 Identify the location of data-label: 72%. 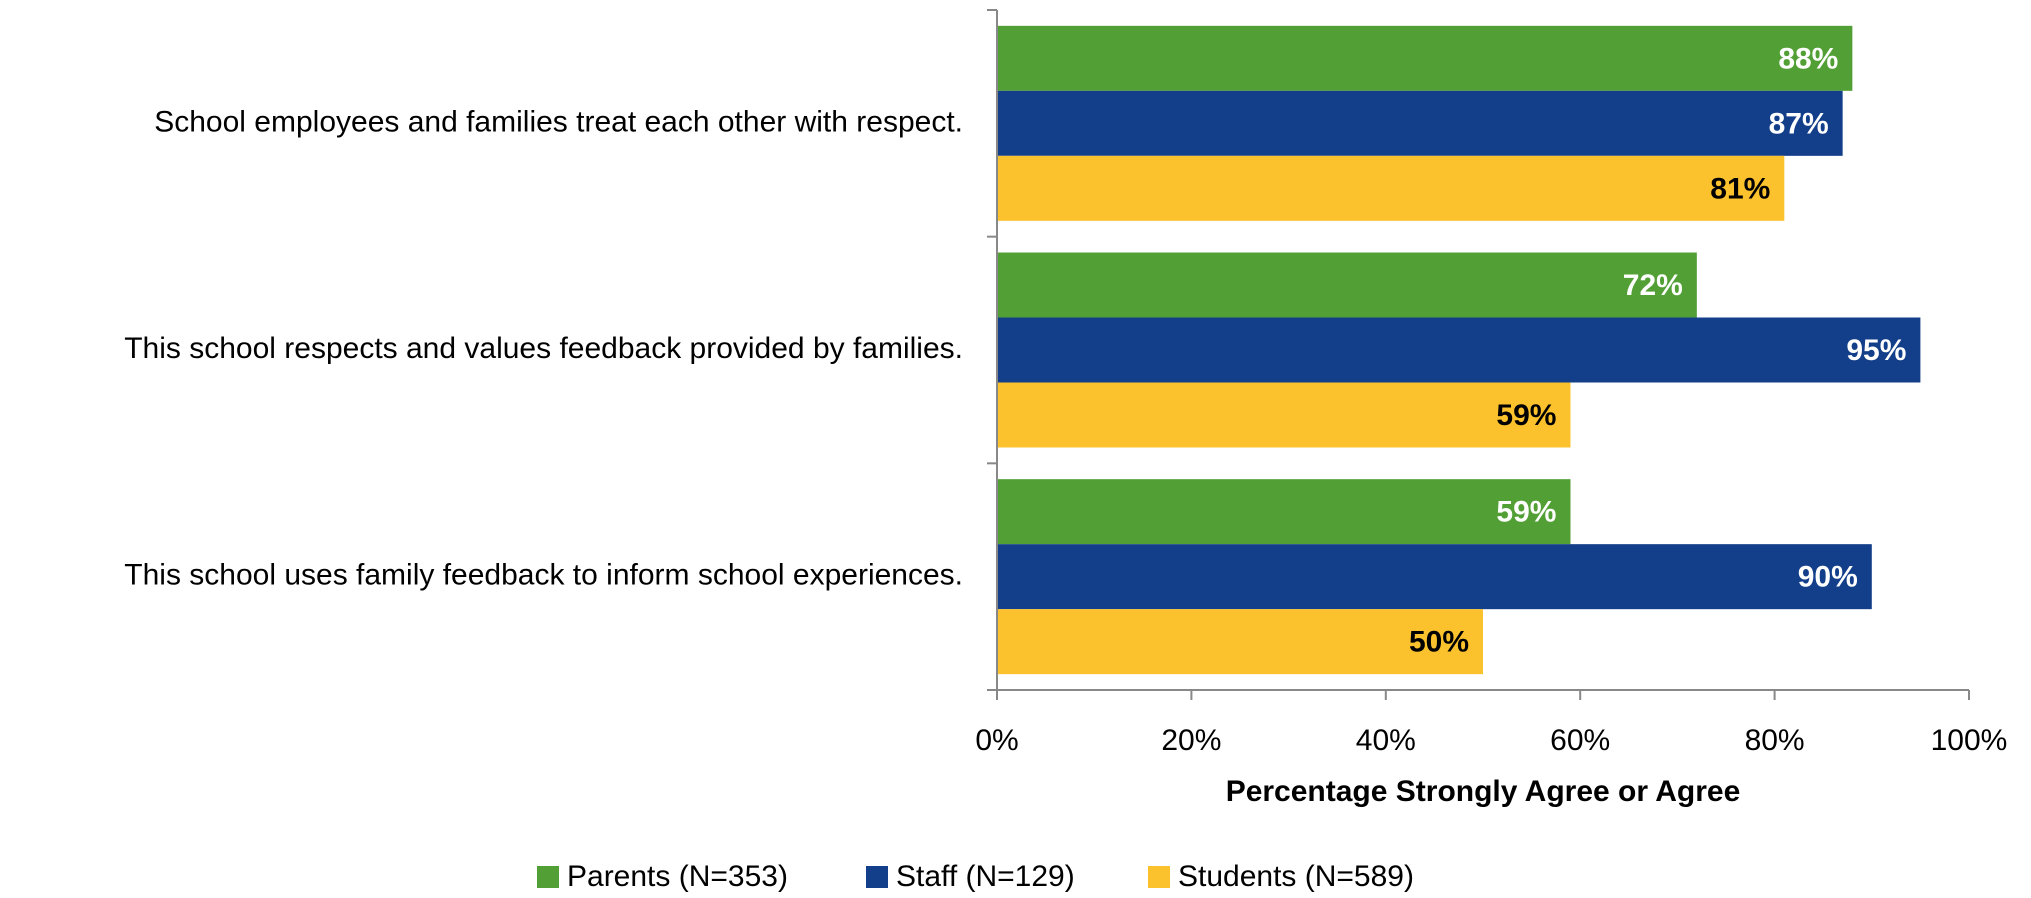
(1653, 285).